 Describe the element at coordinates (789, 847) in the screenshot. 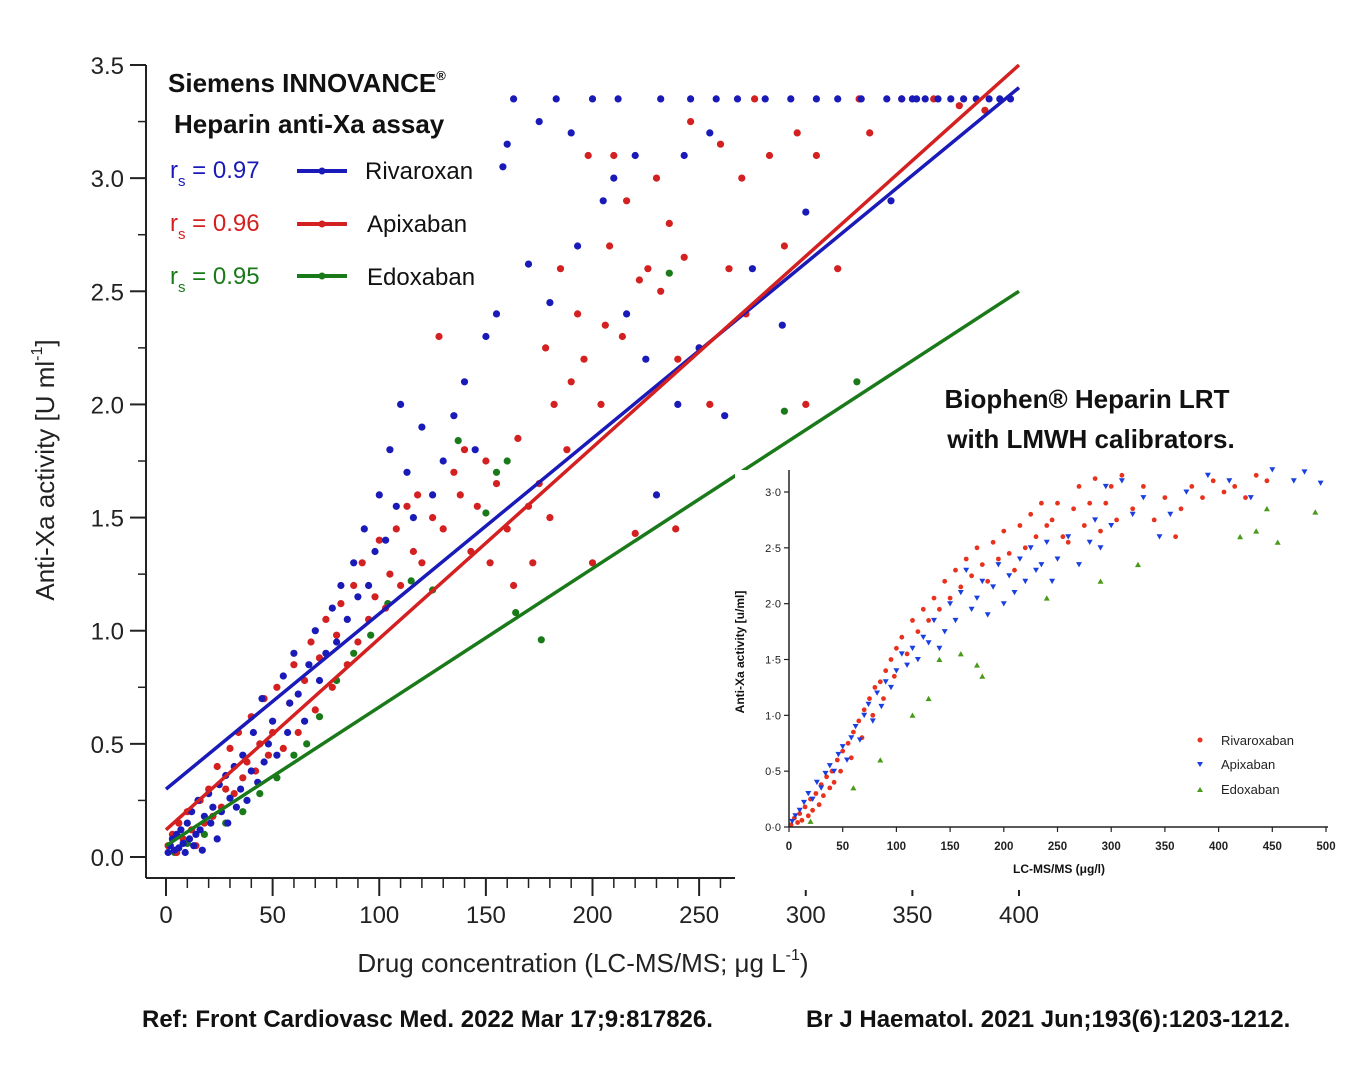

I see `inset-x-tick-label: 0` at that location.